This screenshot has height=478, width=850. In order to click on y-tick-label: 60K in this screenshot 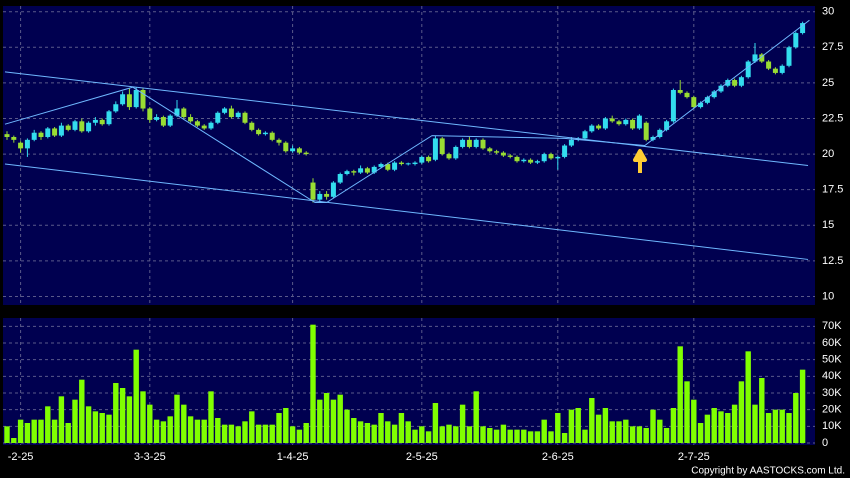, I will do `click(832, 343)`.